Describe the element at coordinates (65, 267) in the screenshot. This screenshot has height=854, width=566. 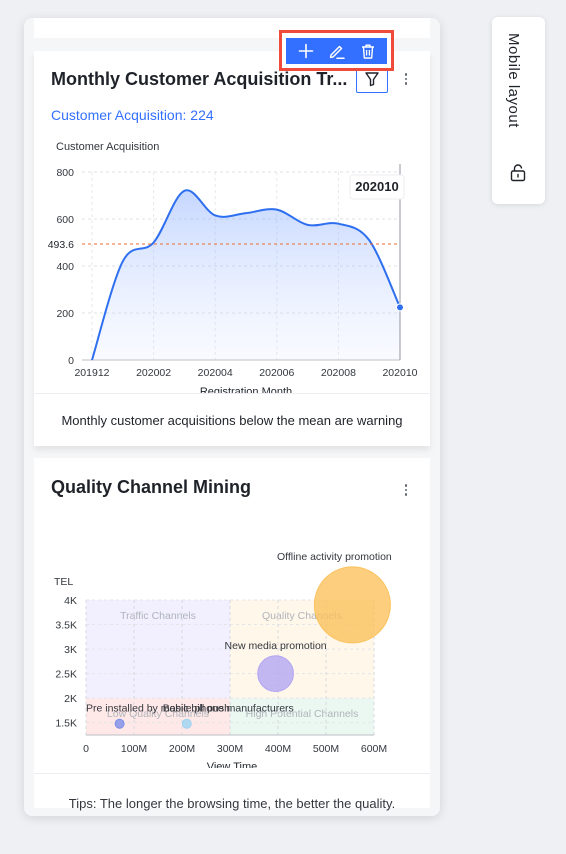
I see `y-tick-label: 400` at that location.